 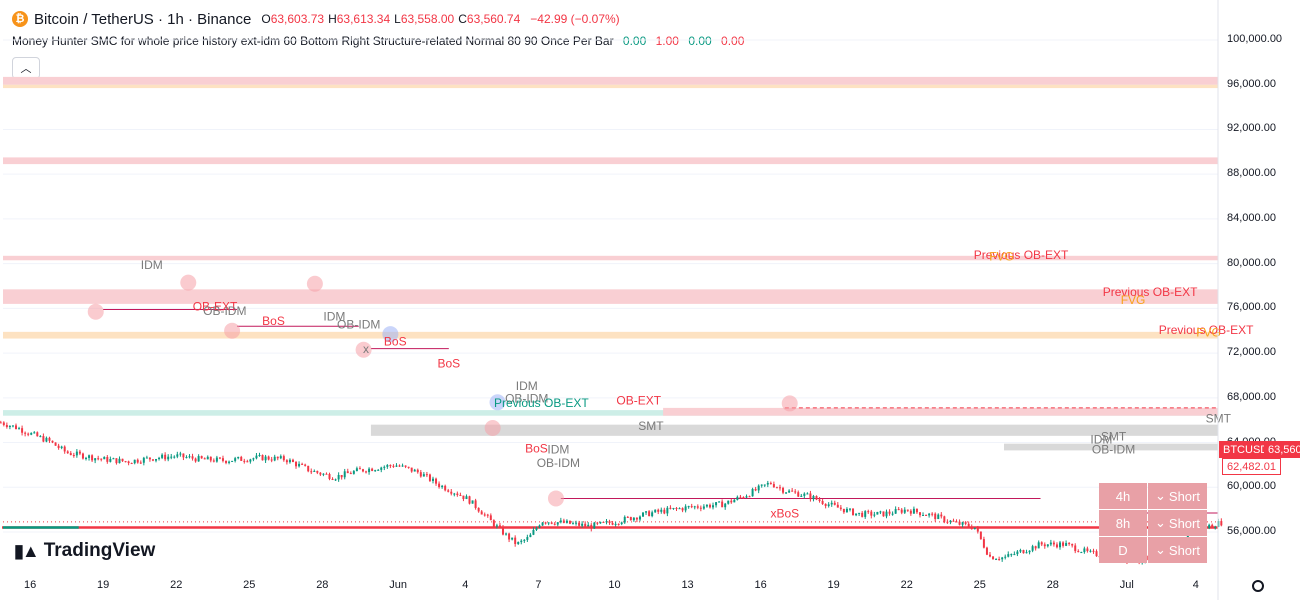 What do you see at coordinates (979, 585) in the screenshot?
I see `time-tick-label: 25` at bounding box center [979, 585].